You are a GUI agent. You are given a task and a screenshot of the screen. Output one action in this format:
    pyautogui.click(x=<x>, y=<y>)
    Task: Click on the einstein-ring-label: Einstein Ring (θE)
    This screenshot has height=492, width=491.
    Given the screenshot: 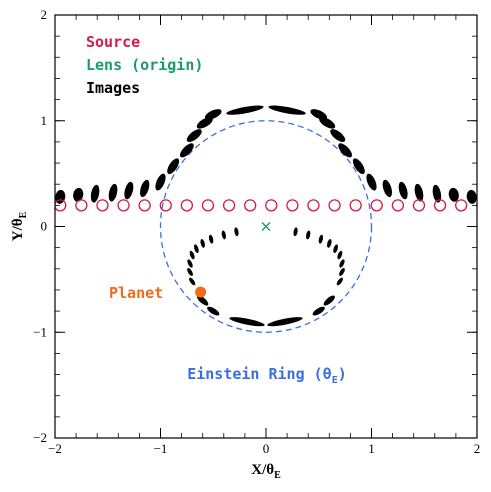 What is the action you would take?
    pyautogui.click(x=267, y=375)
    